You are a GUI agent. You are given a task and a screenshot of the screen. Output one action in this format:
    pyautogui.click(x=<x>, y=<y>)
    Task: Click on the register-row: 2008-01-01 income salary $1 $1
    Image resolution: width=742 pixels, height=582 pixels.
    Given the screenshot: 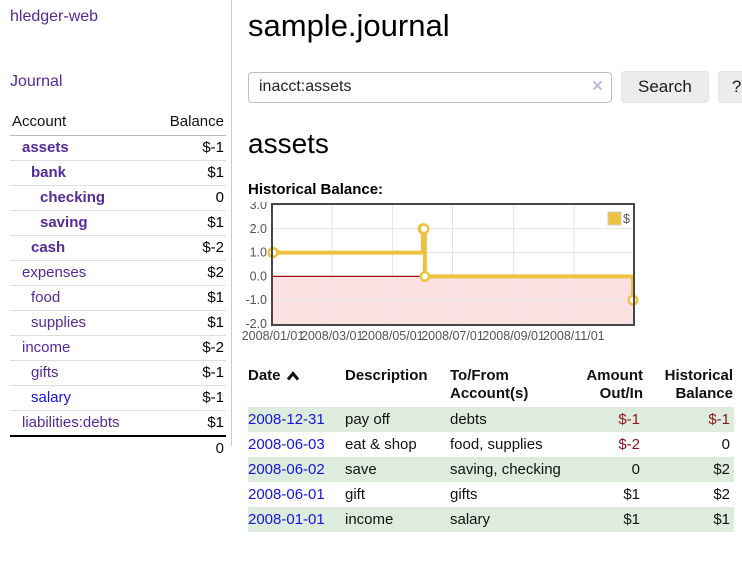 What is the action you would take?
    pyautogui.click(x=491, y=519)
    